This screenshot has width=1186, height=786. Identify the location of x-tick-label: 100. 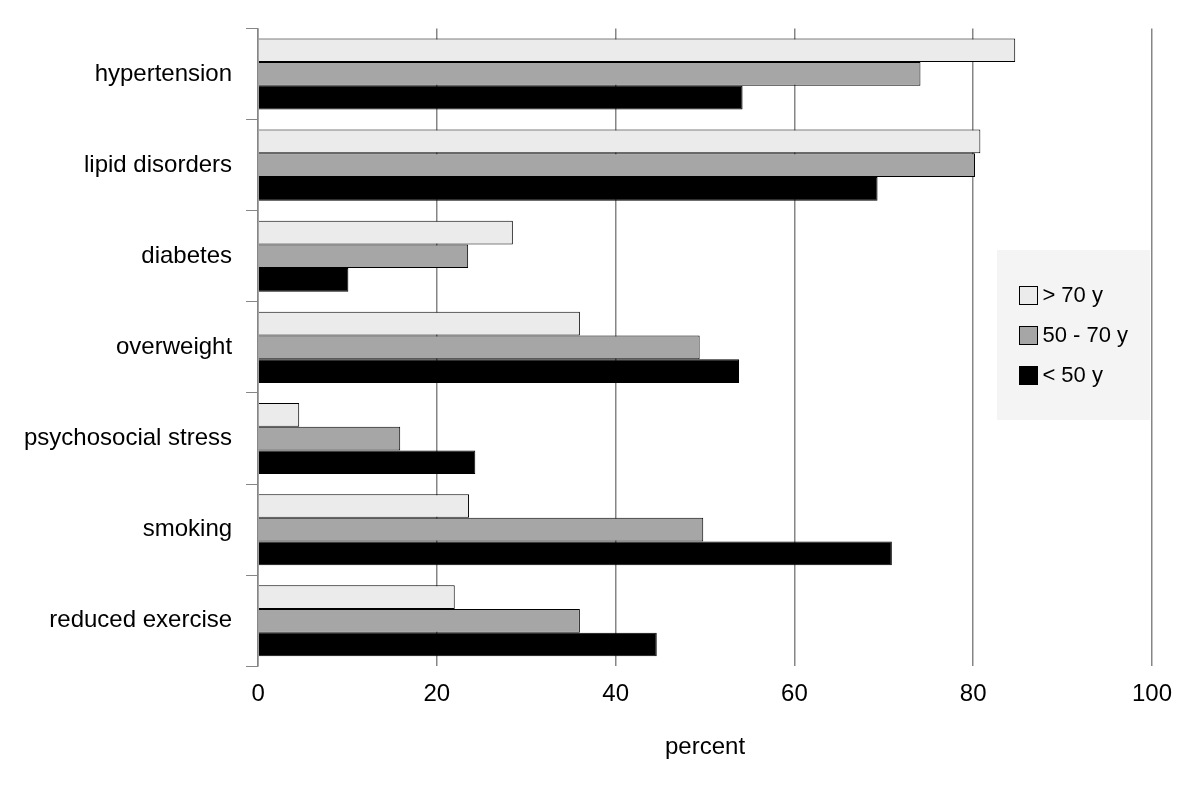
(1151, 693).